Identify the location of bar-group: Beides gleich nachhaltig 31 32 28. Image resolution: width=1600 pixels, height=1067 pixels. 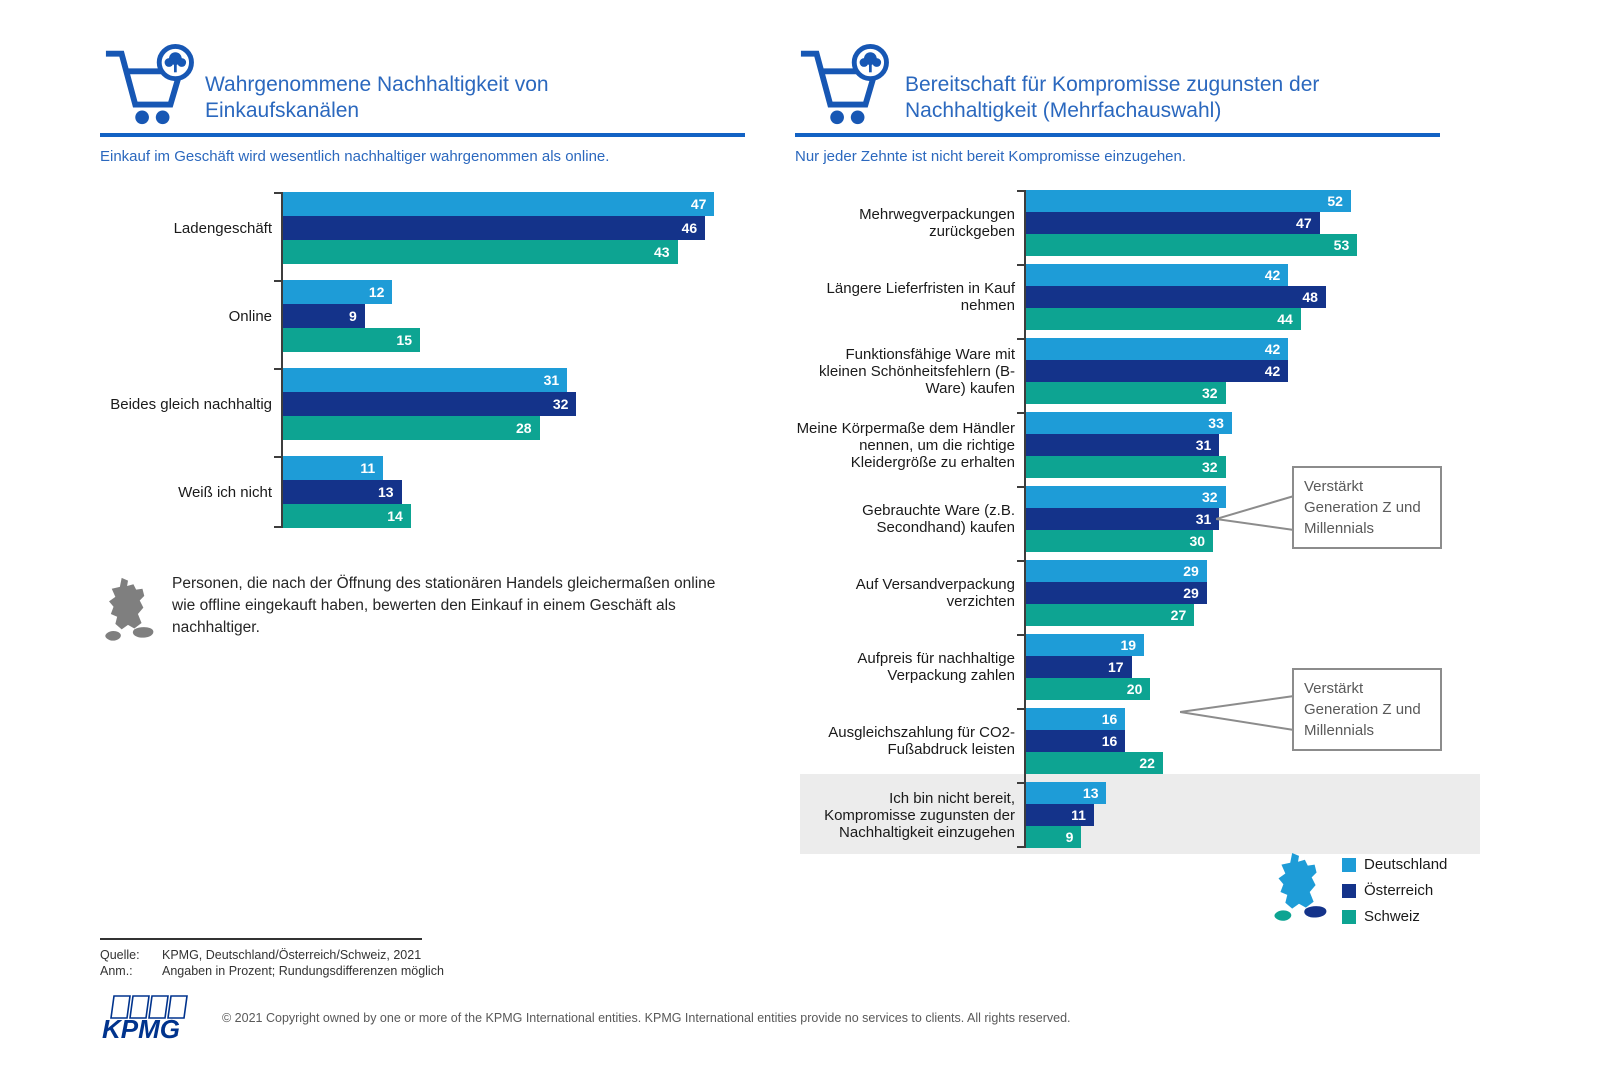
(421, 404).